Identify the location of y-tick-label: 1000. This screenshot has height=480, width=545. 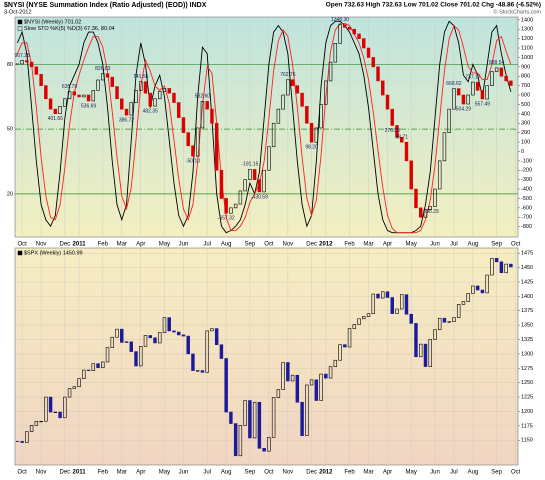
(527, 58).